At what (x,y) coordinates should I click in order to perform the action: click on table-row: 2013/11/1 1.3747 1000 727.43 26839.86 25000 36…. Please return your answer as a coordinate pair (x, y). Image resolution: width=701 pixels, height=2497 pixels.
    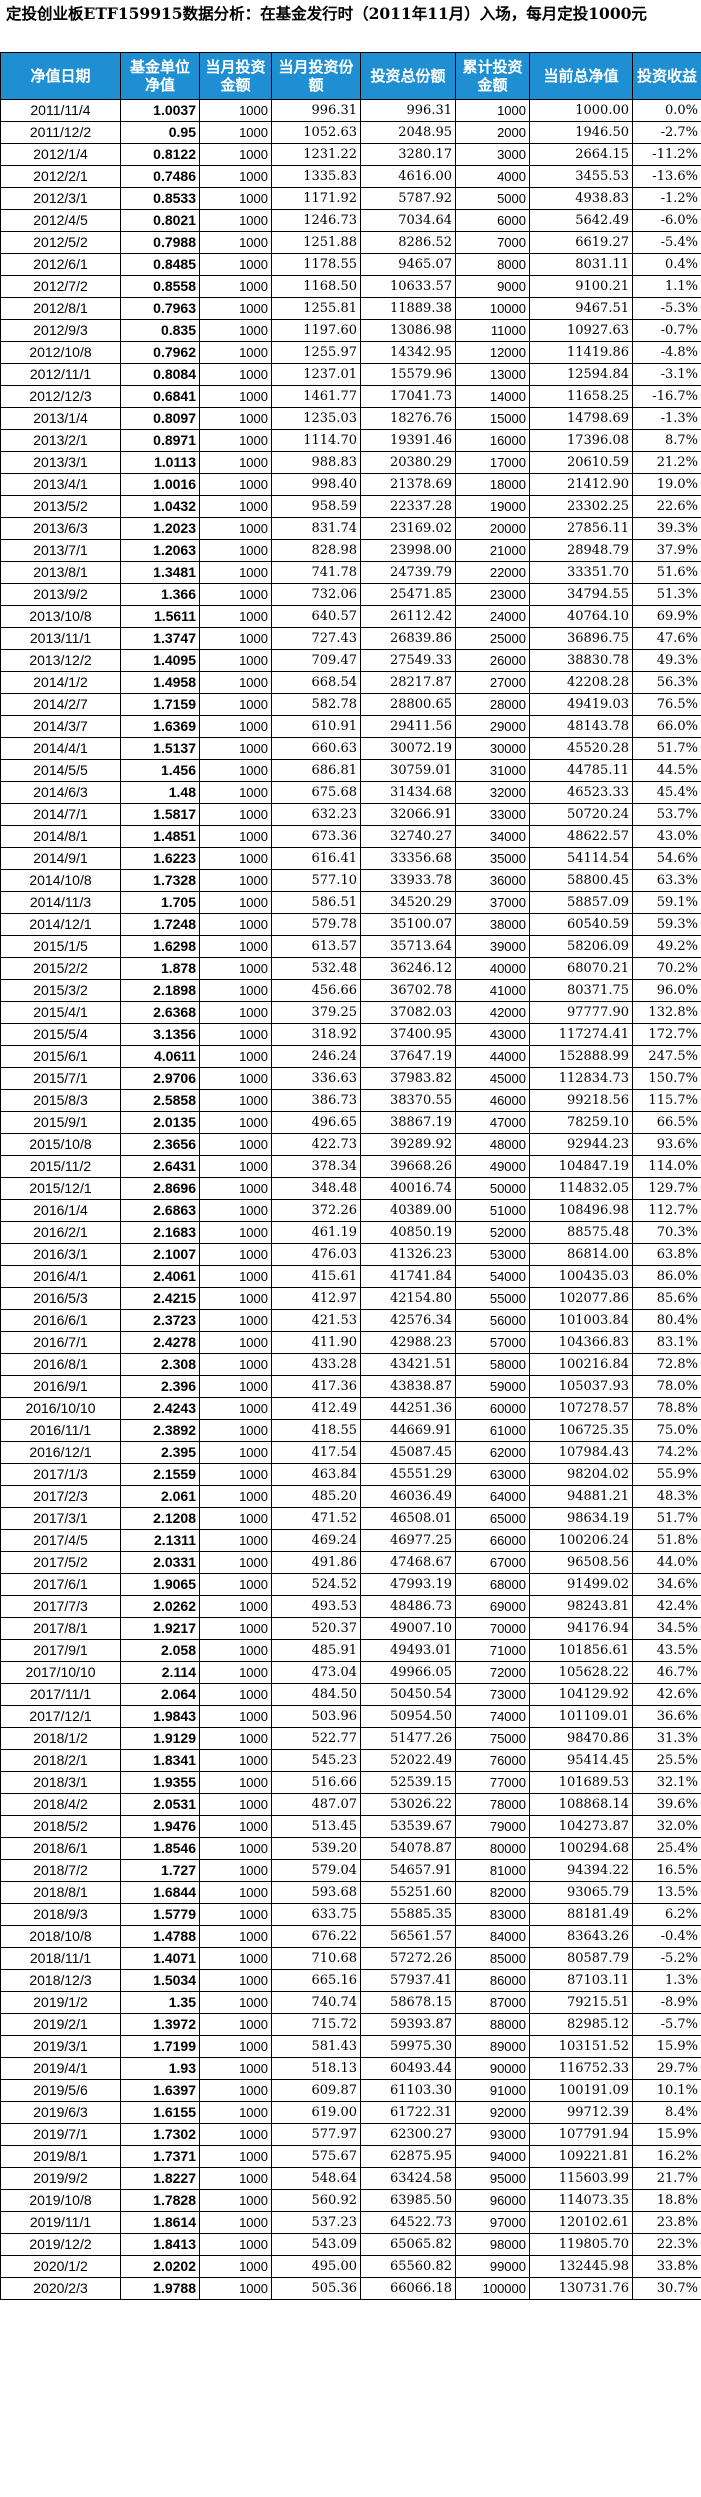
    Looking at the image, I should click on (350, 638).